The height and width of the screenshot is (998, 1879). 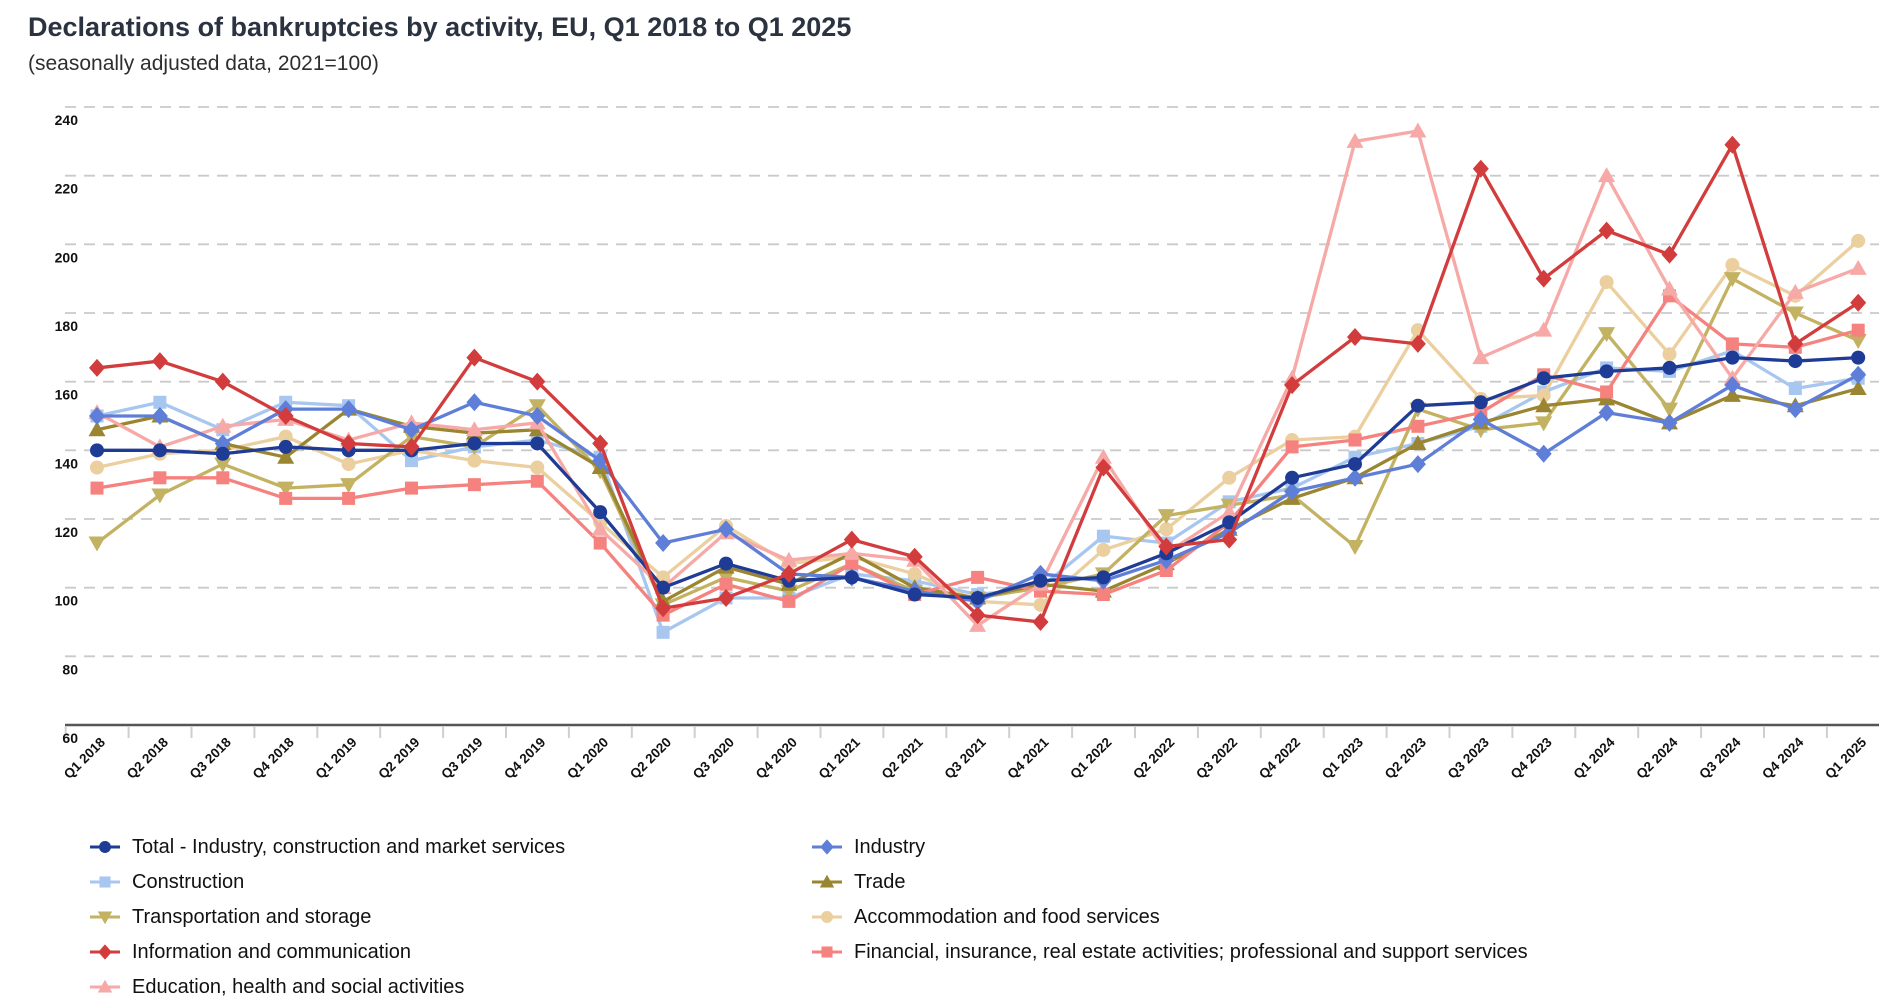 What do you see at coordinates (67, 395) in the screenshot?
I see `y-axis-label-160: 160` at bounding box center [67, 395].